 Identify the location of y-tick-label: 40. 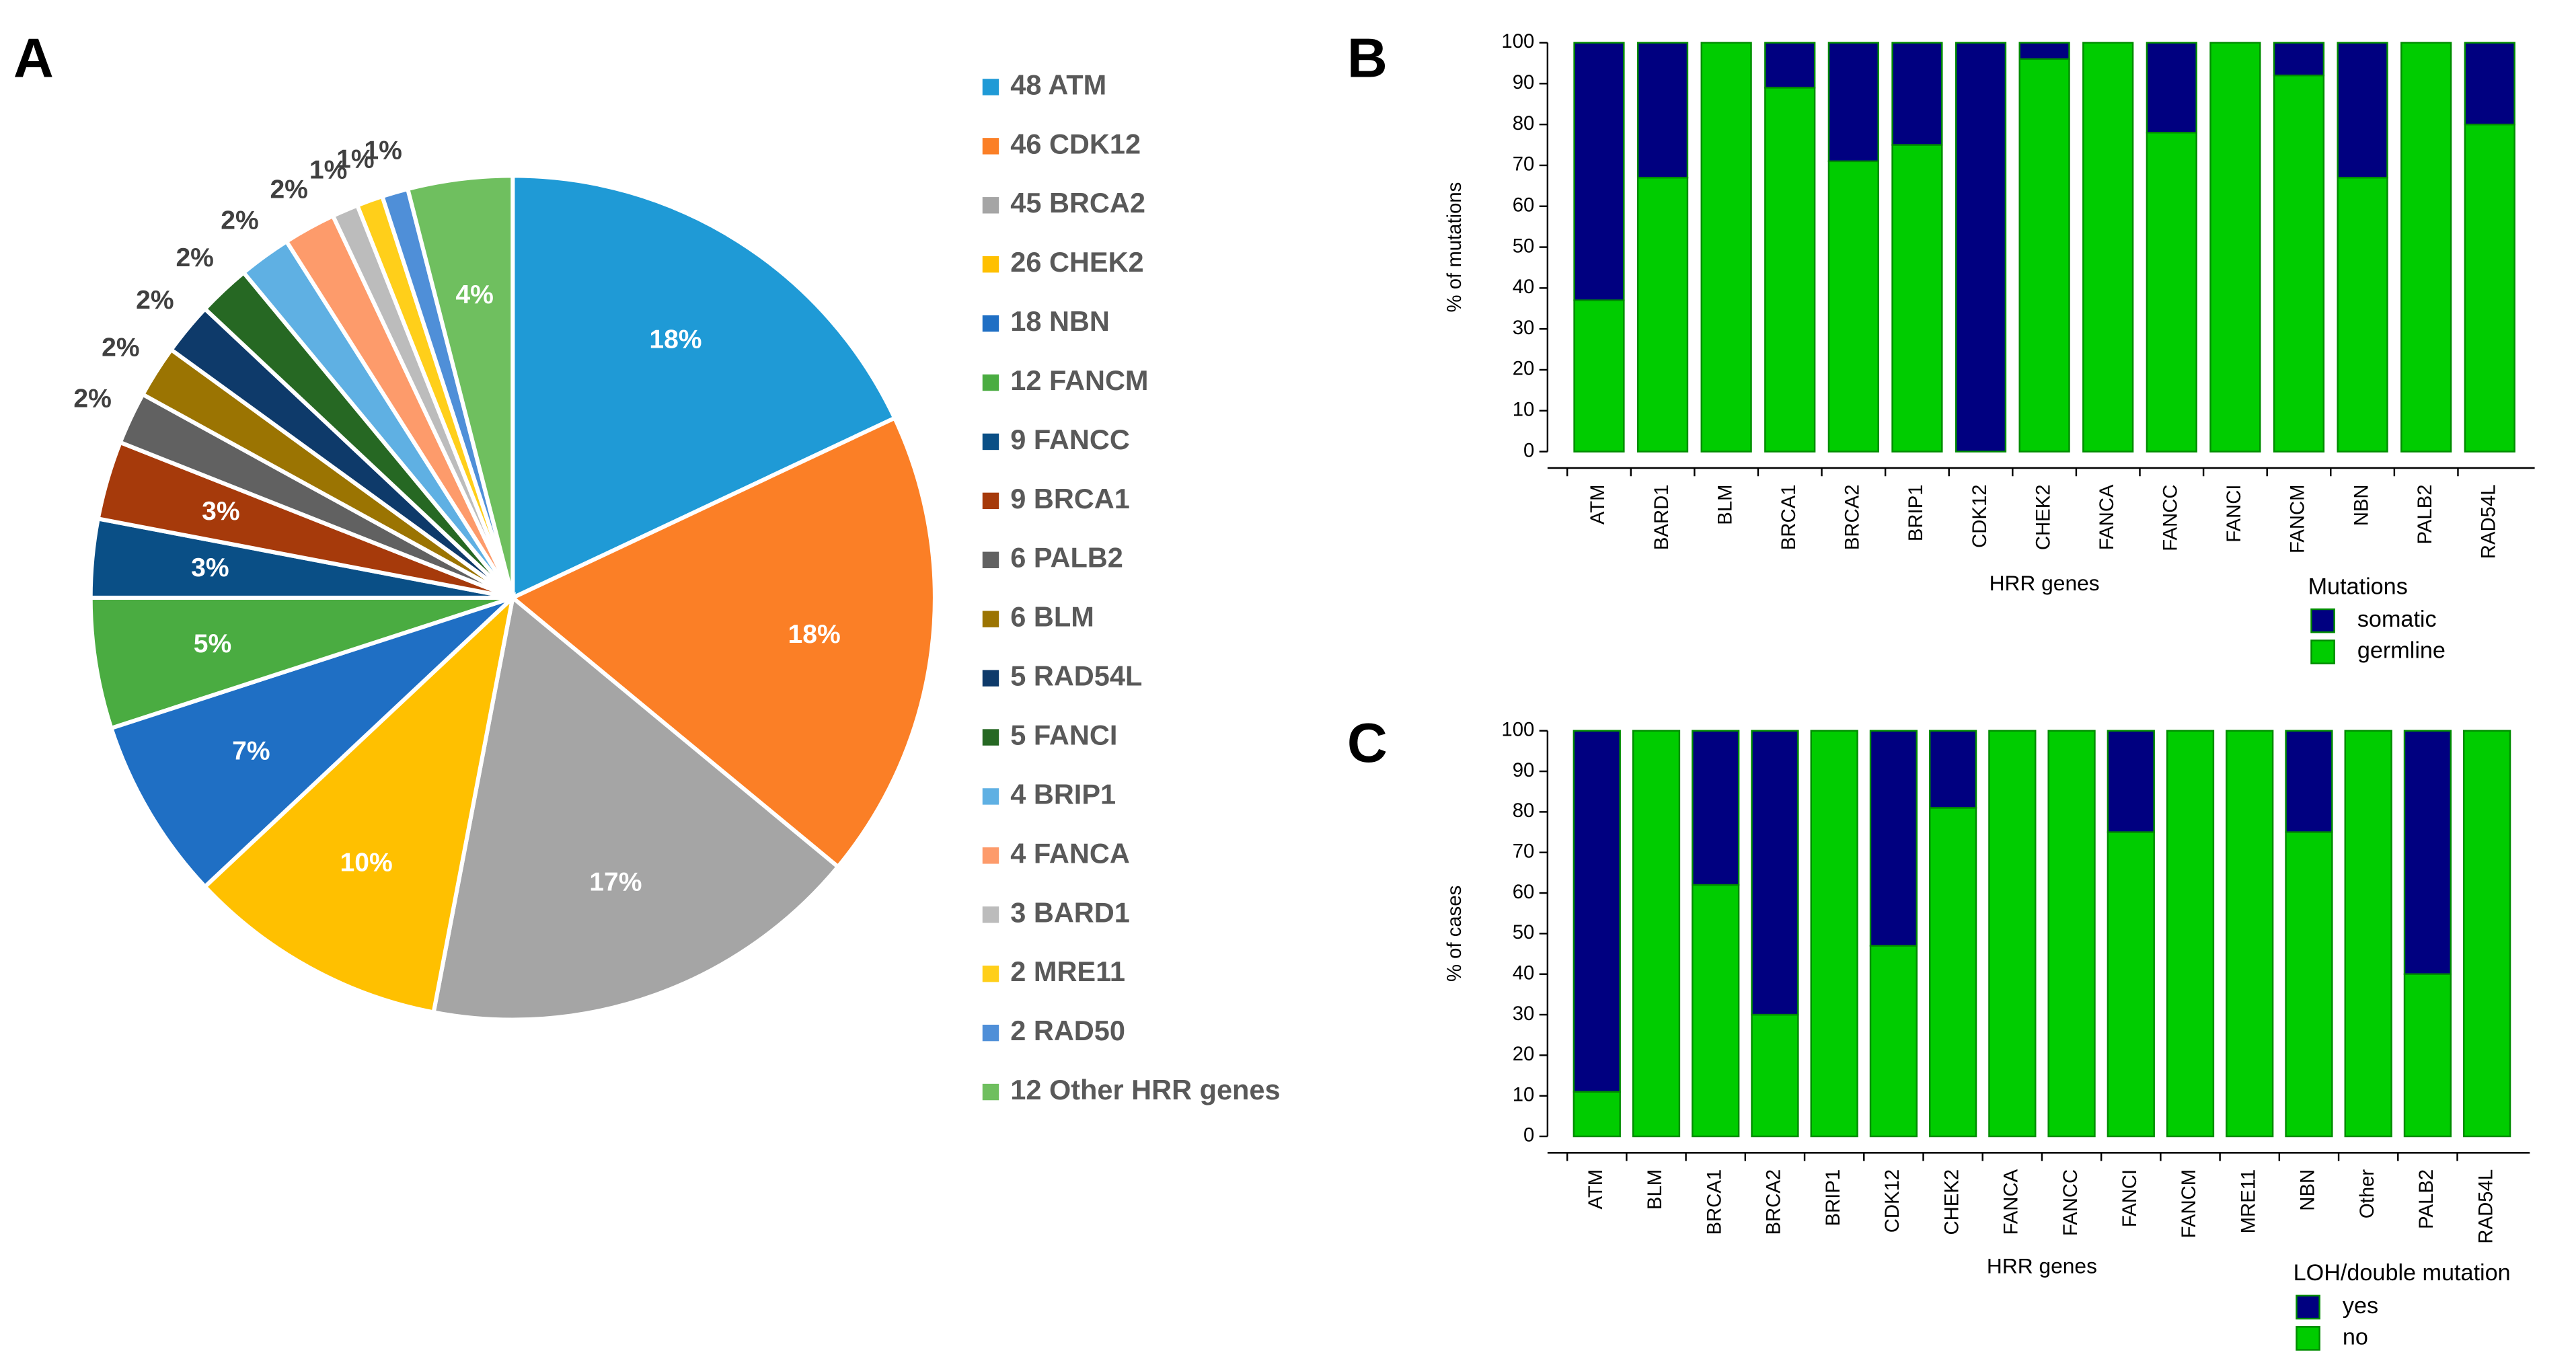
(1524, 287).